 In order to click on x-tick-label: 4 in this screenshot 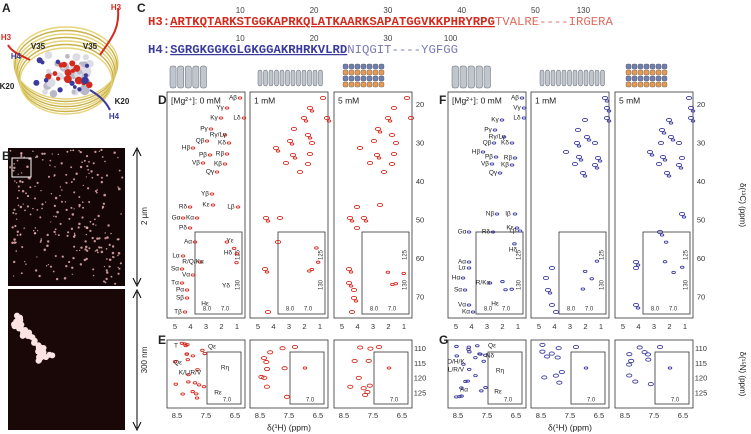, I will do `click(554, 326)`.